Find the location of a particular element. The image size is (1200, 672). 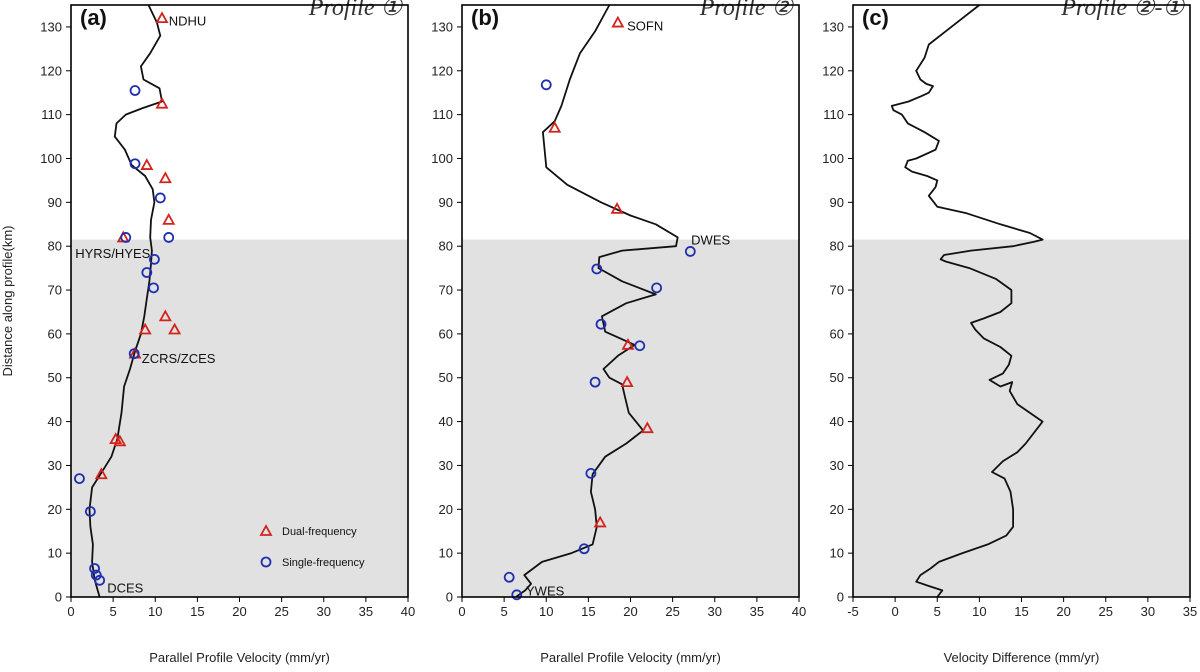

y-tick-label: 130 is located at coordinates (51, 26).